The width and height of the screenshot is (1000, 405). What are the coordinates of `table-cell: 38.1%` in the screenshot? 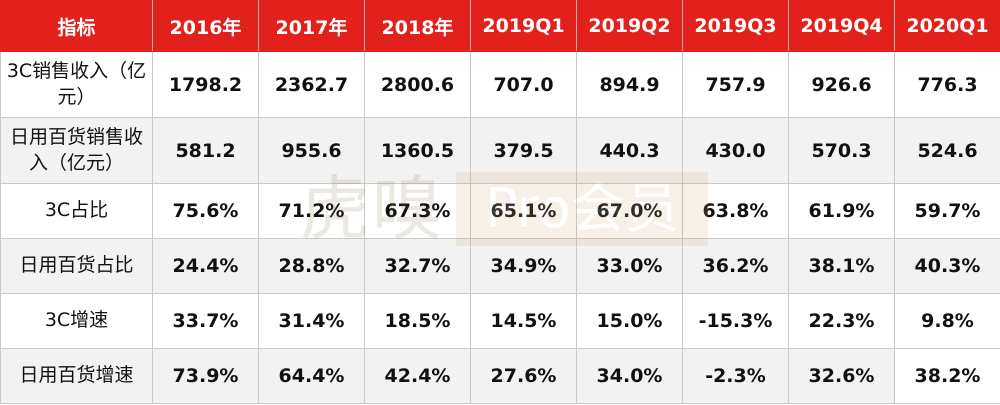 It's located at (841, 266).